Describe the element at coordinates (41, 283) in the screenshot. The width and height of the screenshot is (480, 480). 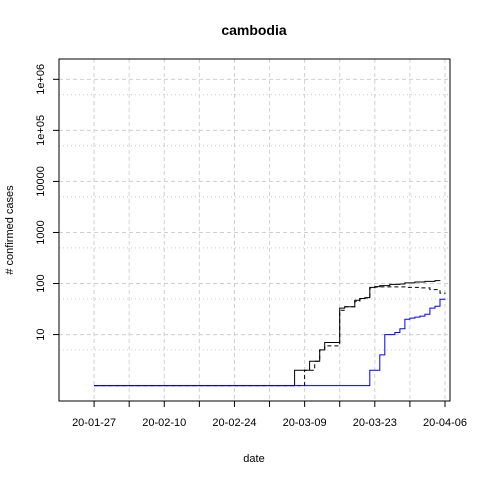
I see `y-tick-label: 100` at that location.